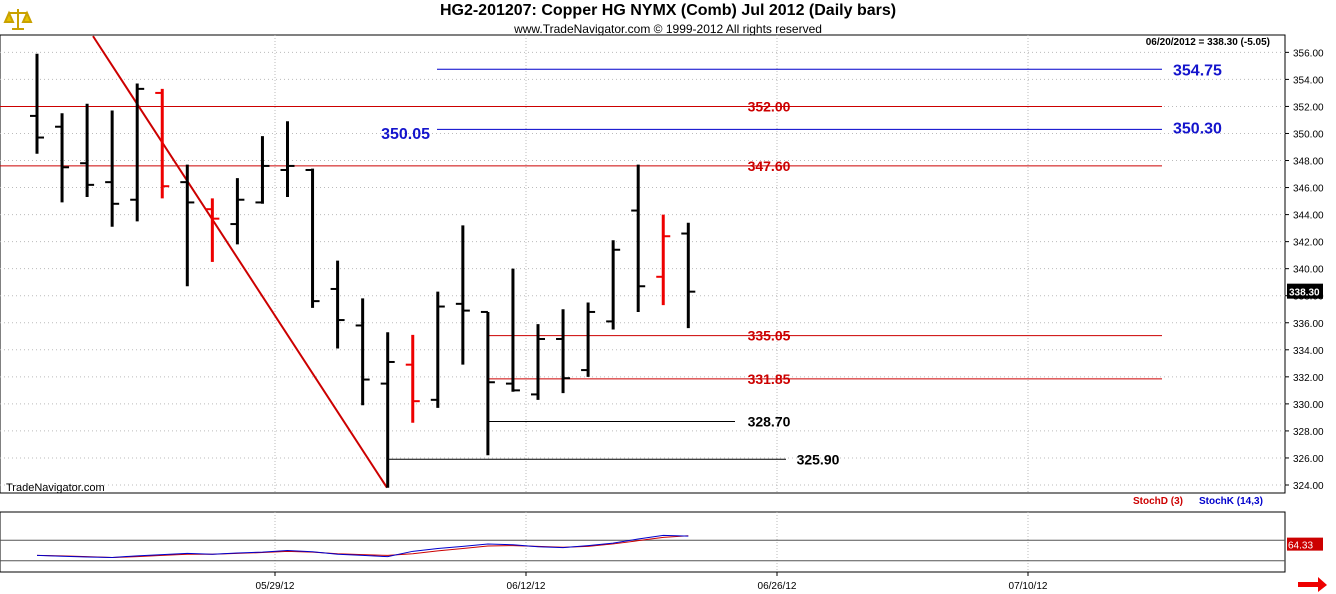 The image size is (1336, 594). I want to click on price-tick-label: 348.00, so click(1308, 162).